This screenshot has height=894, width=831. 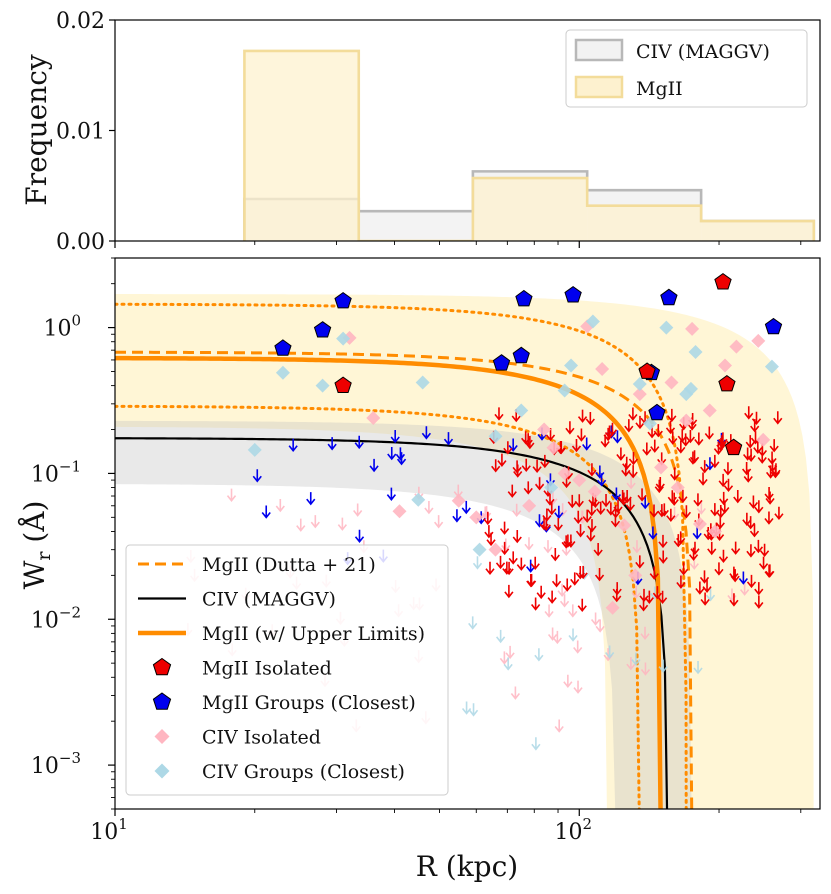 I want to click on histogram-x-ticks, so click(x=458, y=244).